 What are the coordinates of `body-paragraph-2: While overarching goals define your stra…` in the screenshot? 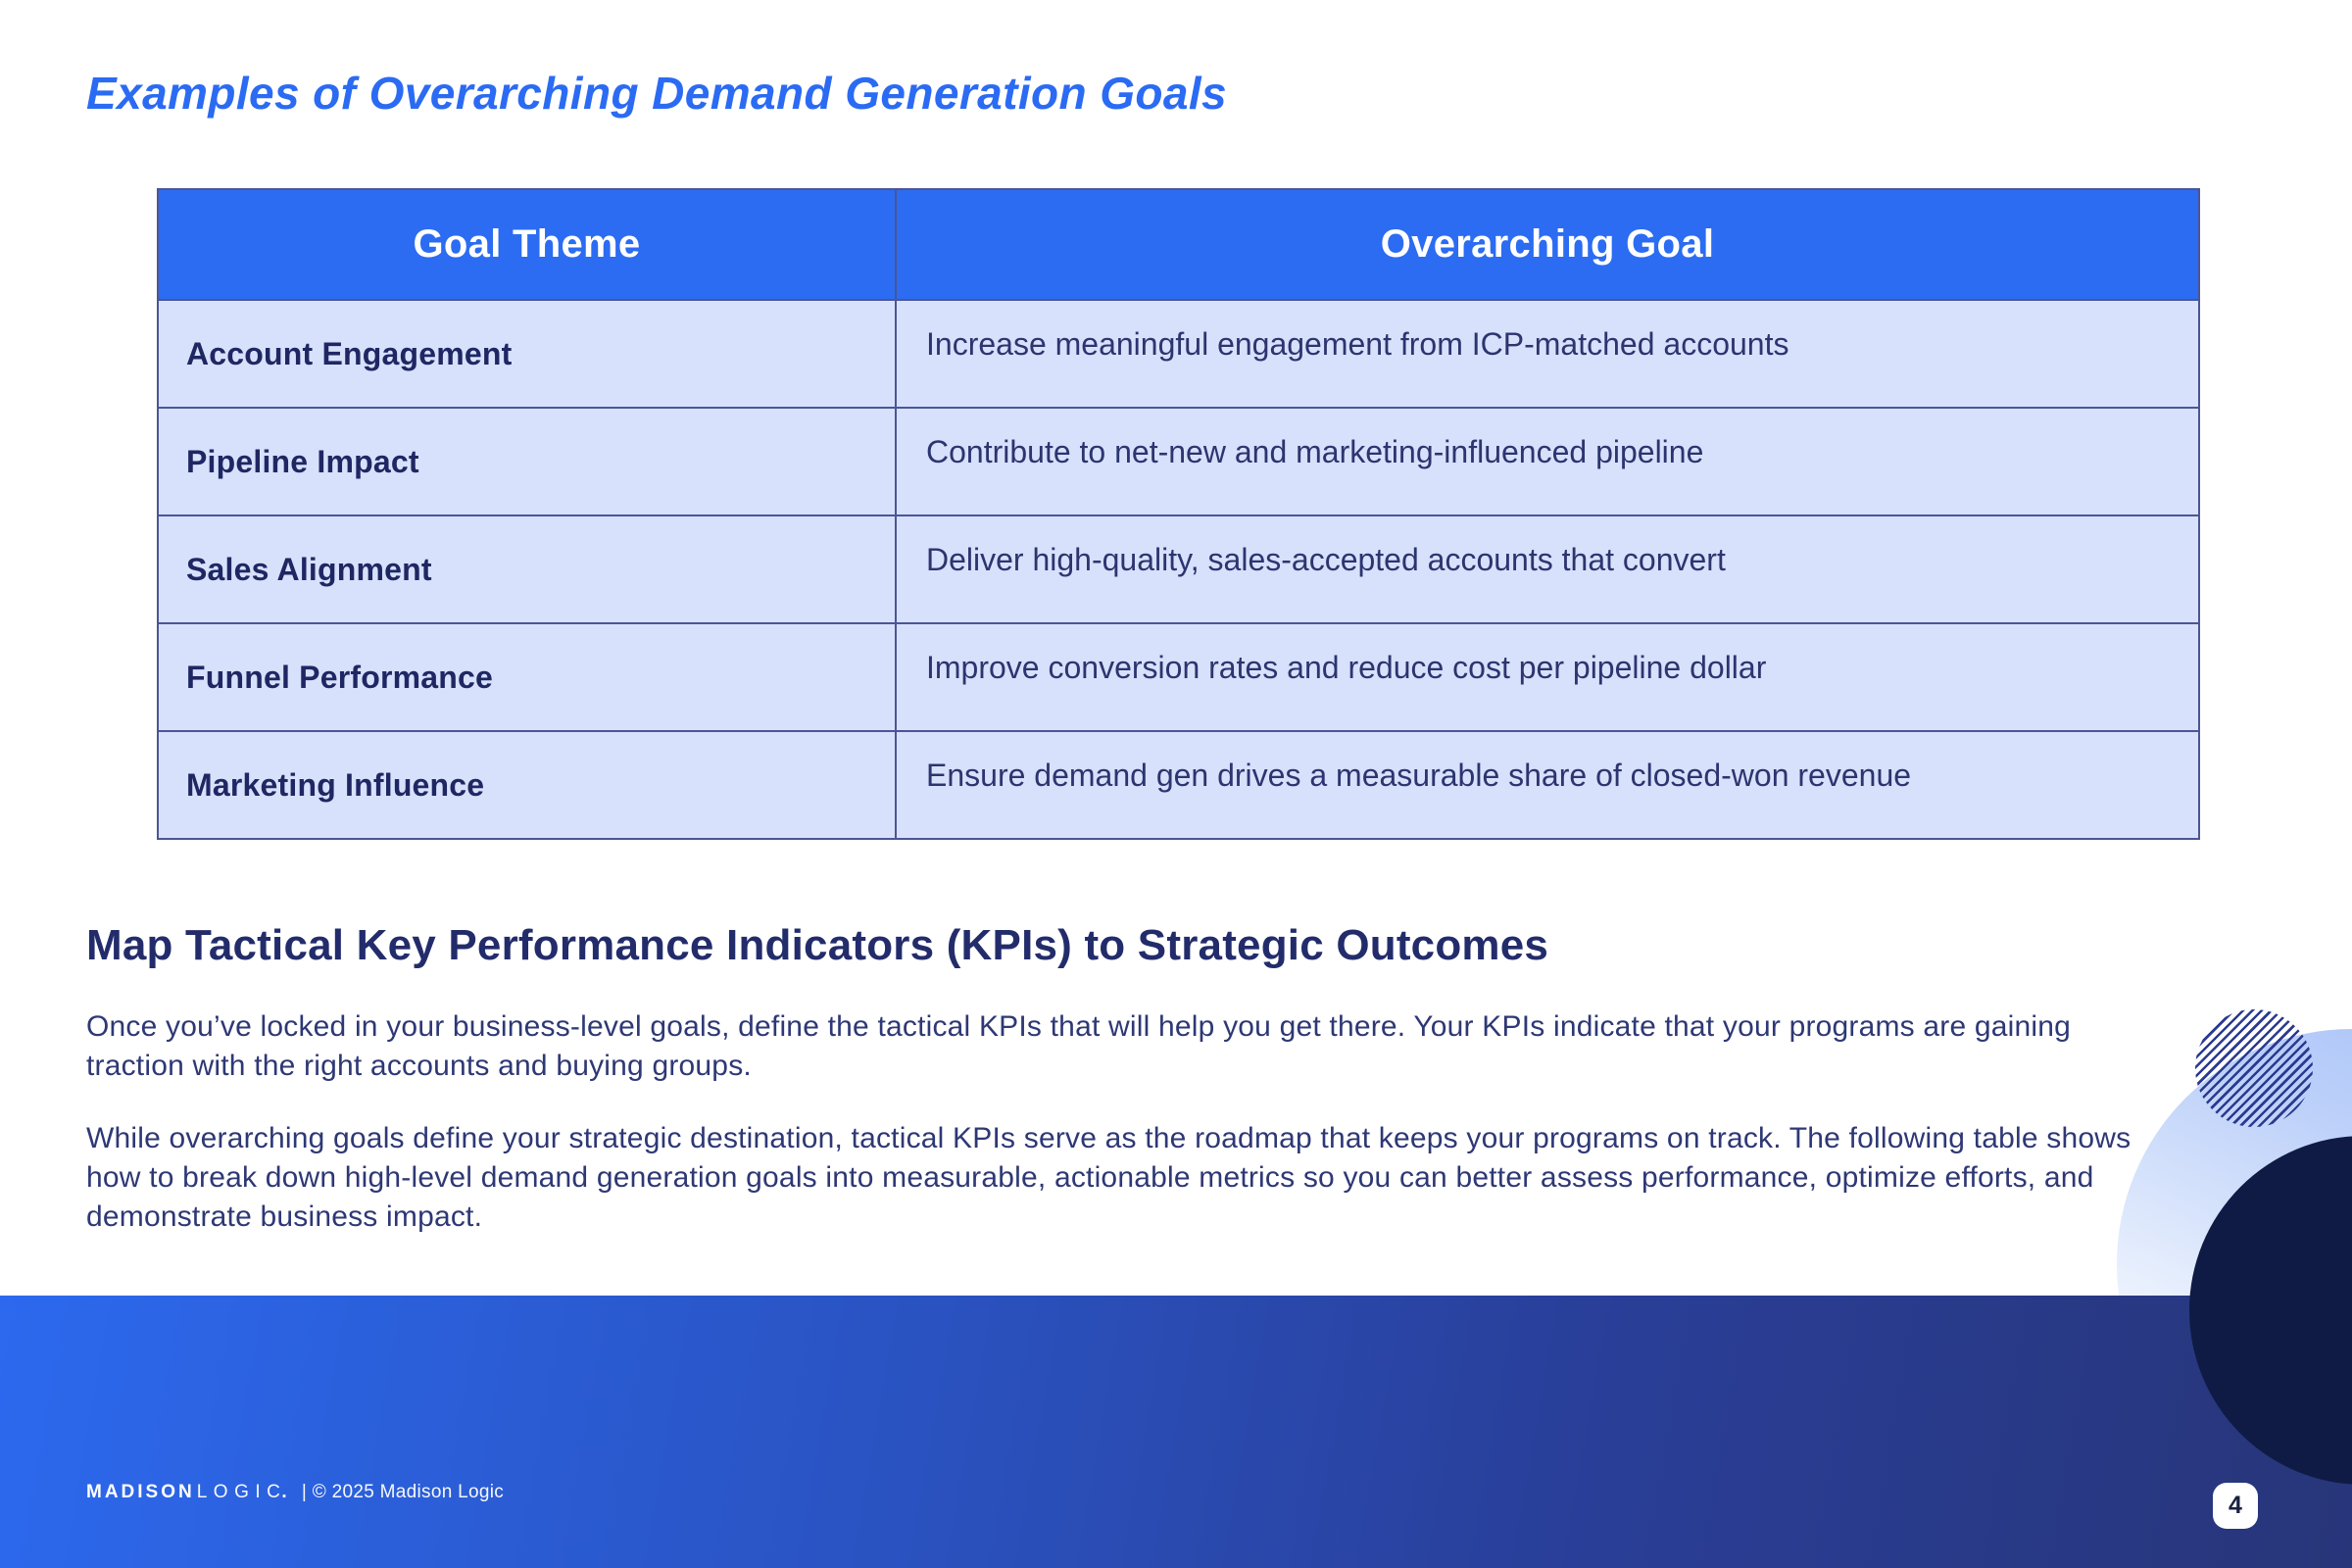 It's located at (1109, 1177).